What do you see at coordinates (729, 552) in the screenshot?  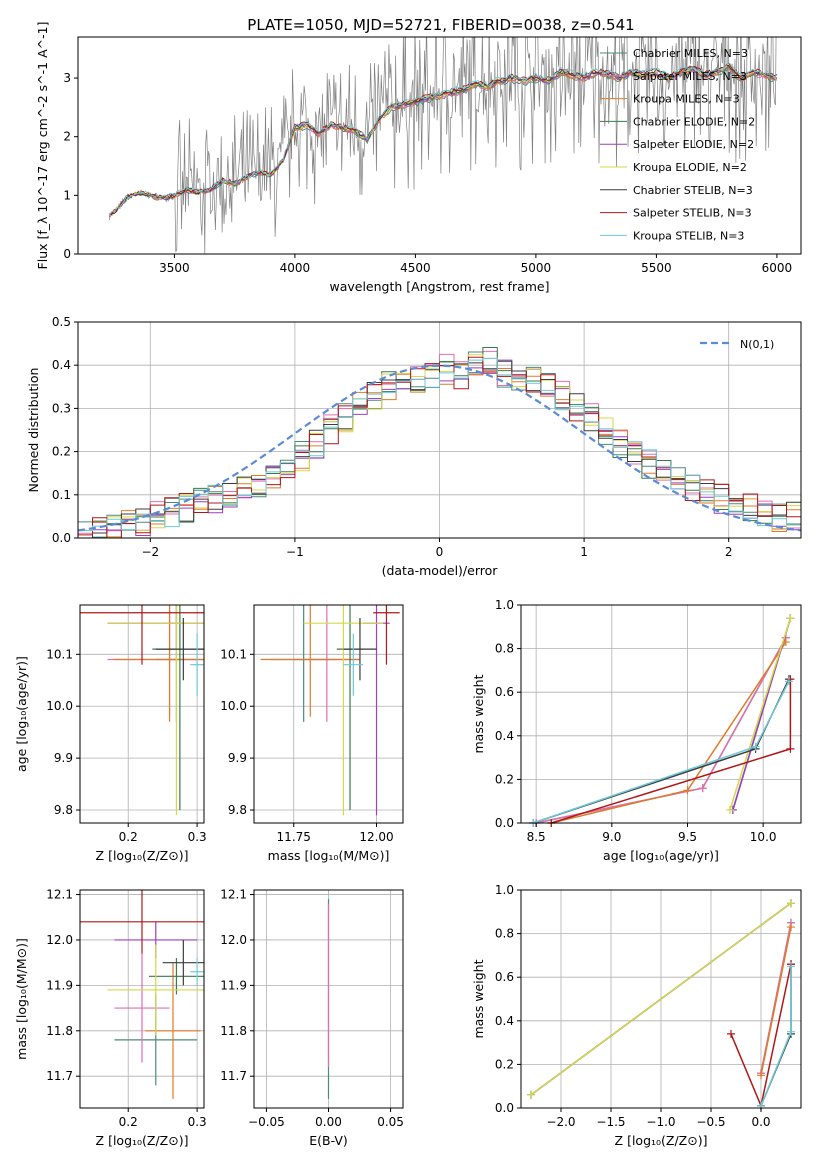 I see `x-tick-label: 2` at bounding box center [729, 552].